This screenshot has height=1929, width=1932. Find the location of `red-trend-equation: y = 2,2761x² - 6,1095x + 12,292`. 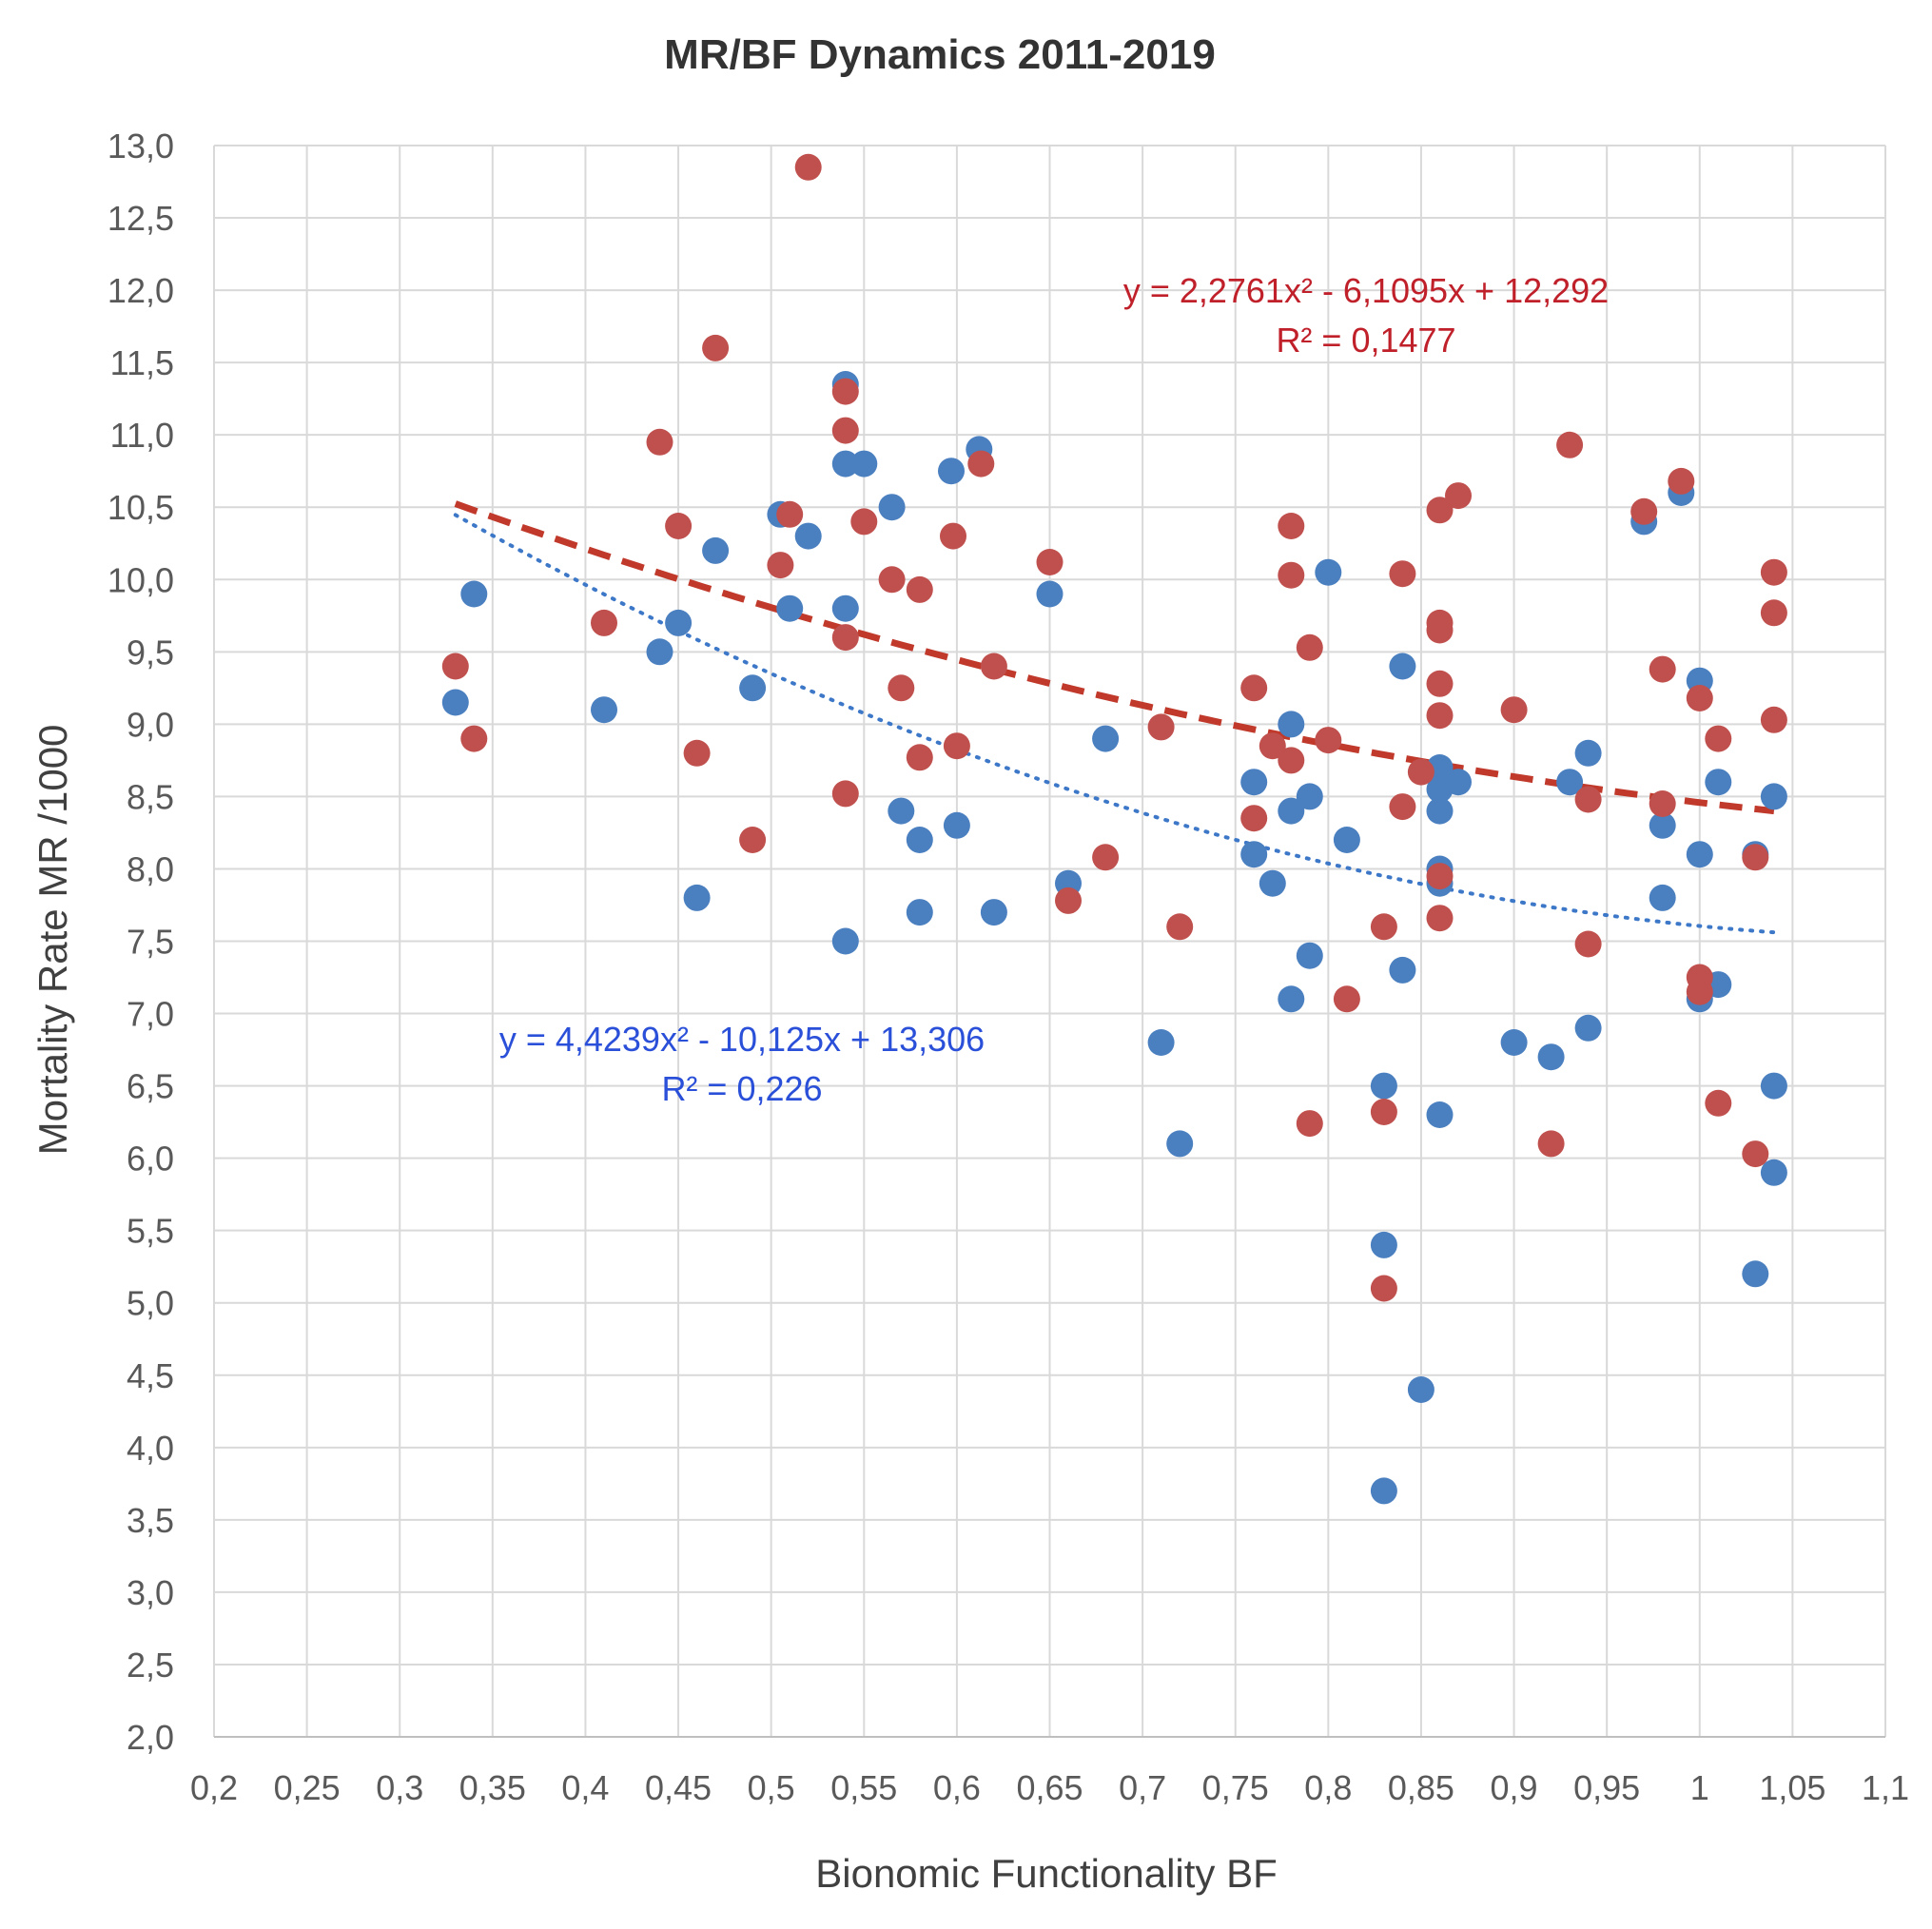

red-trend-equation: y = 2,2761x² - 6,1095x + 12,292 is located at coordinates (1366, 290).